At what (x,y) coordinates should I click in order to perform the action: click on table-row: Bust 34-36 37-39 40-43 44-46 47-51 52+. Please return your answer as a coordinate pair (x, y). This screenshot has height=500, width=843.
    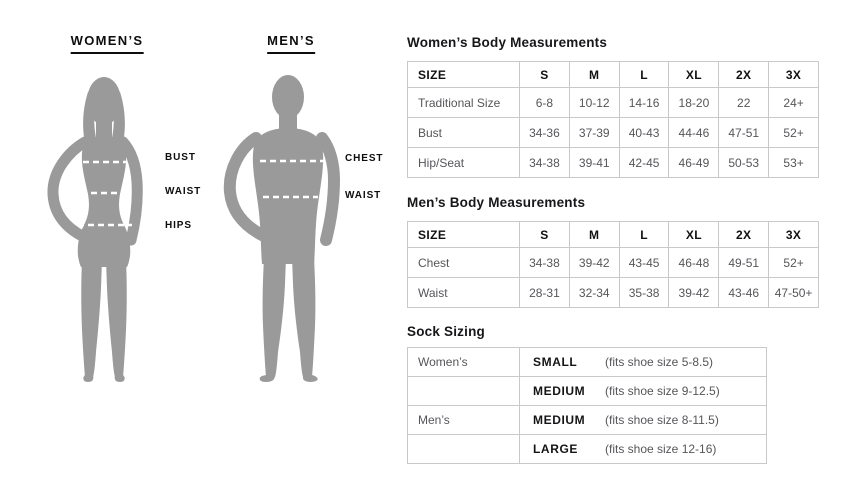
    Looking at the image, I should click on (613, 132).